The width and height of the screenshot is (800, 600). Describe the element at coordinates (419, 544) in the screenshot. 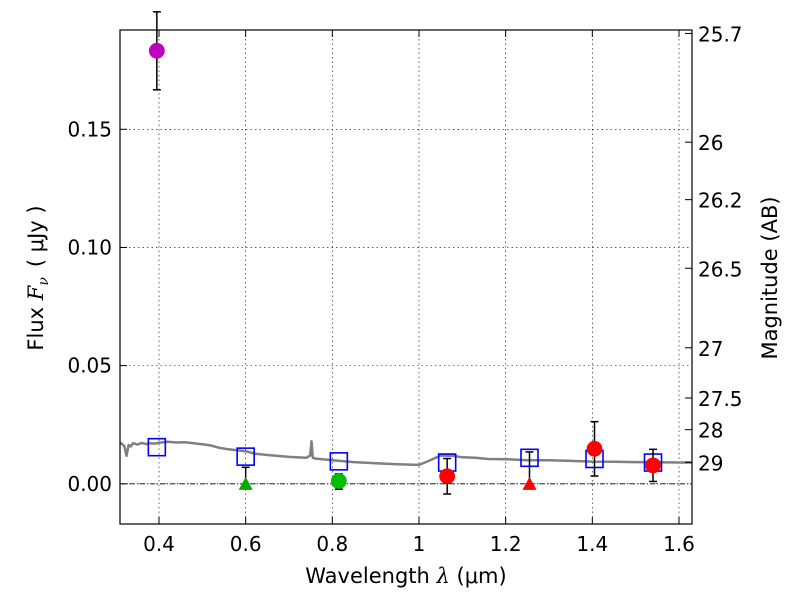

I see `x-tick-label: 1` at that location.